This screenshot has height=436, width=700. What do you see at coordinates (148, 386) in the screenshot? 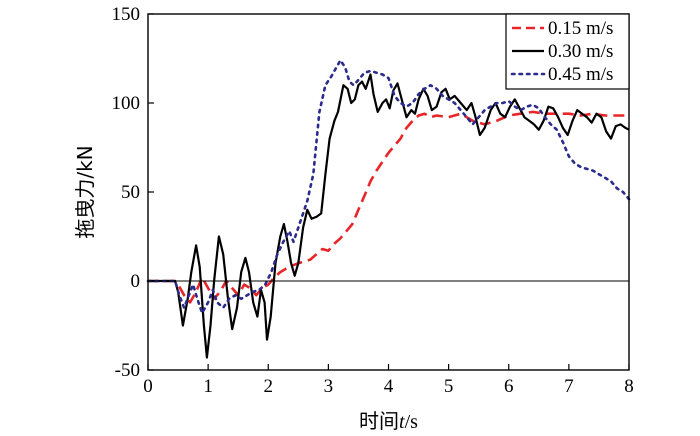
I see `x-tick-label: 0` at bounding box center [148, 386].